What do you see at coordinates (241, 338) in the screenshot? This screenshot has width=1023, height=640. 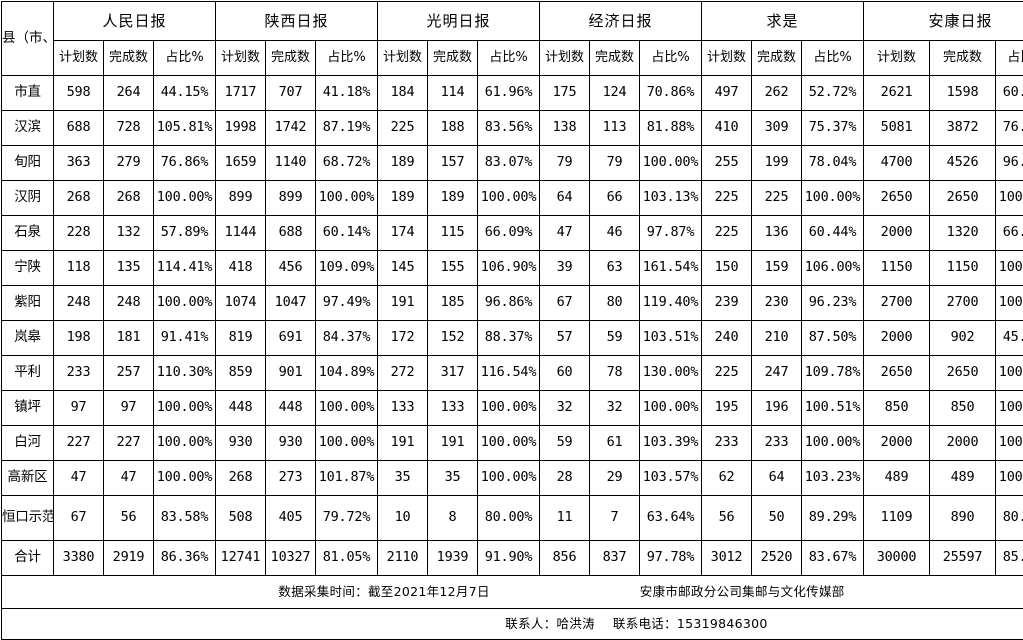 I see `table-cell: 819` at bounding box center [241, 338].